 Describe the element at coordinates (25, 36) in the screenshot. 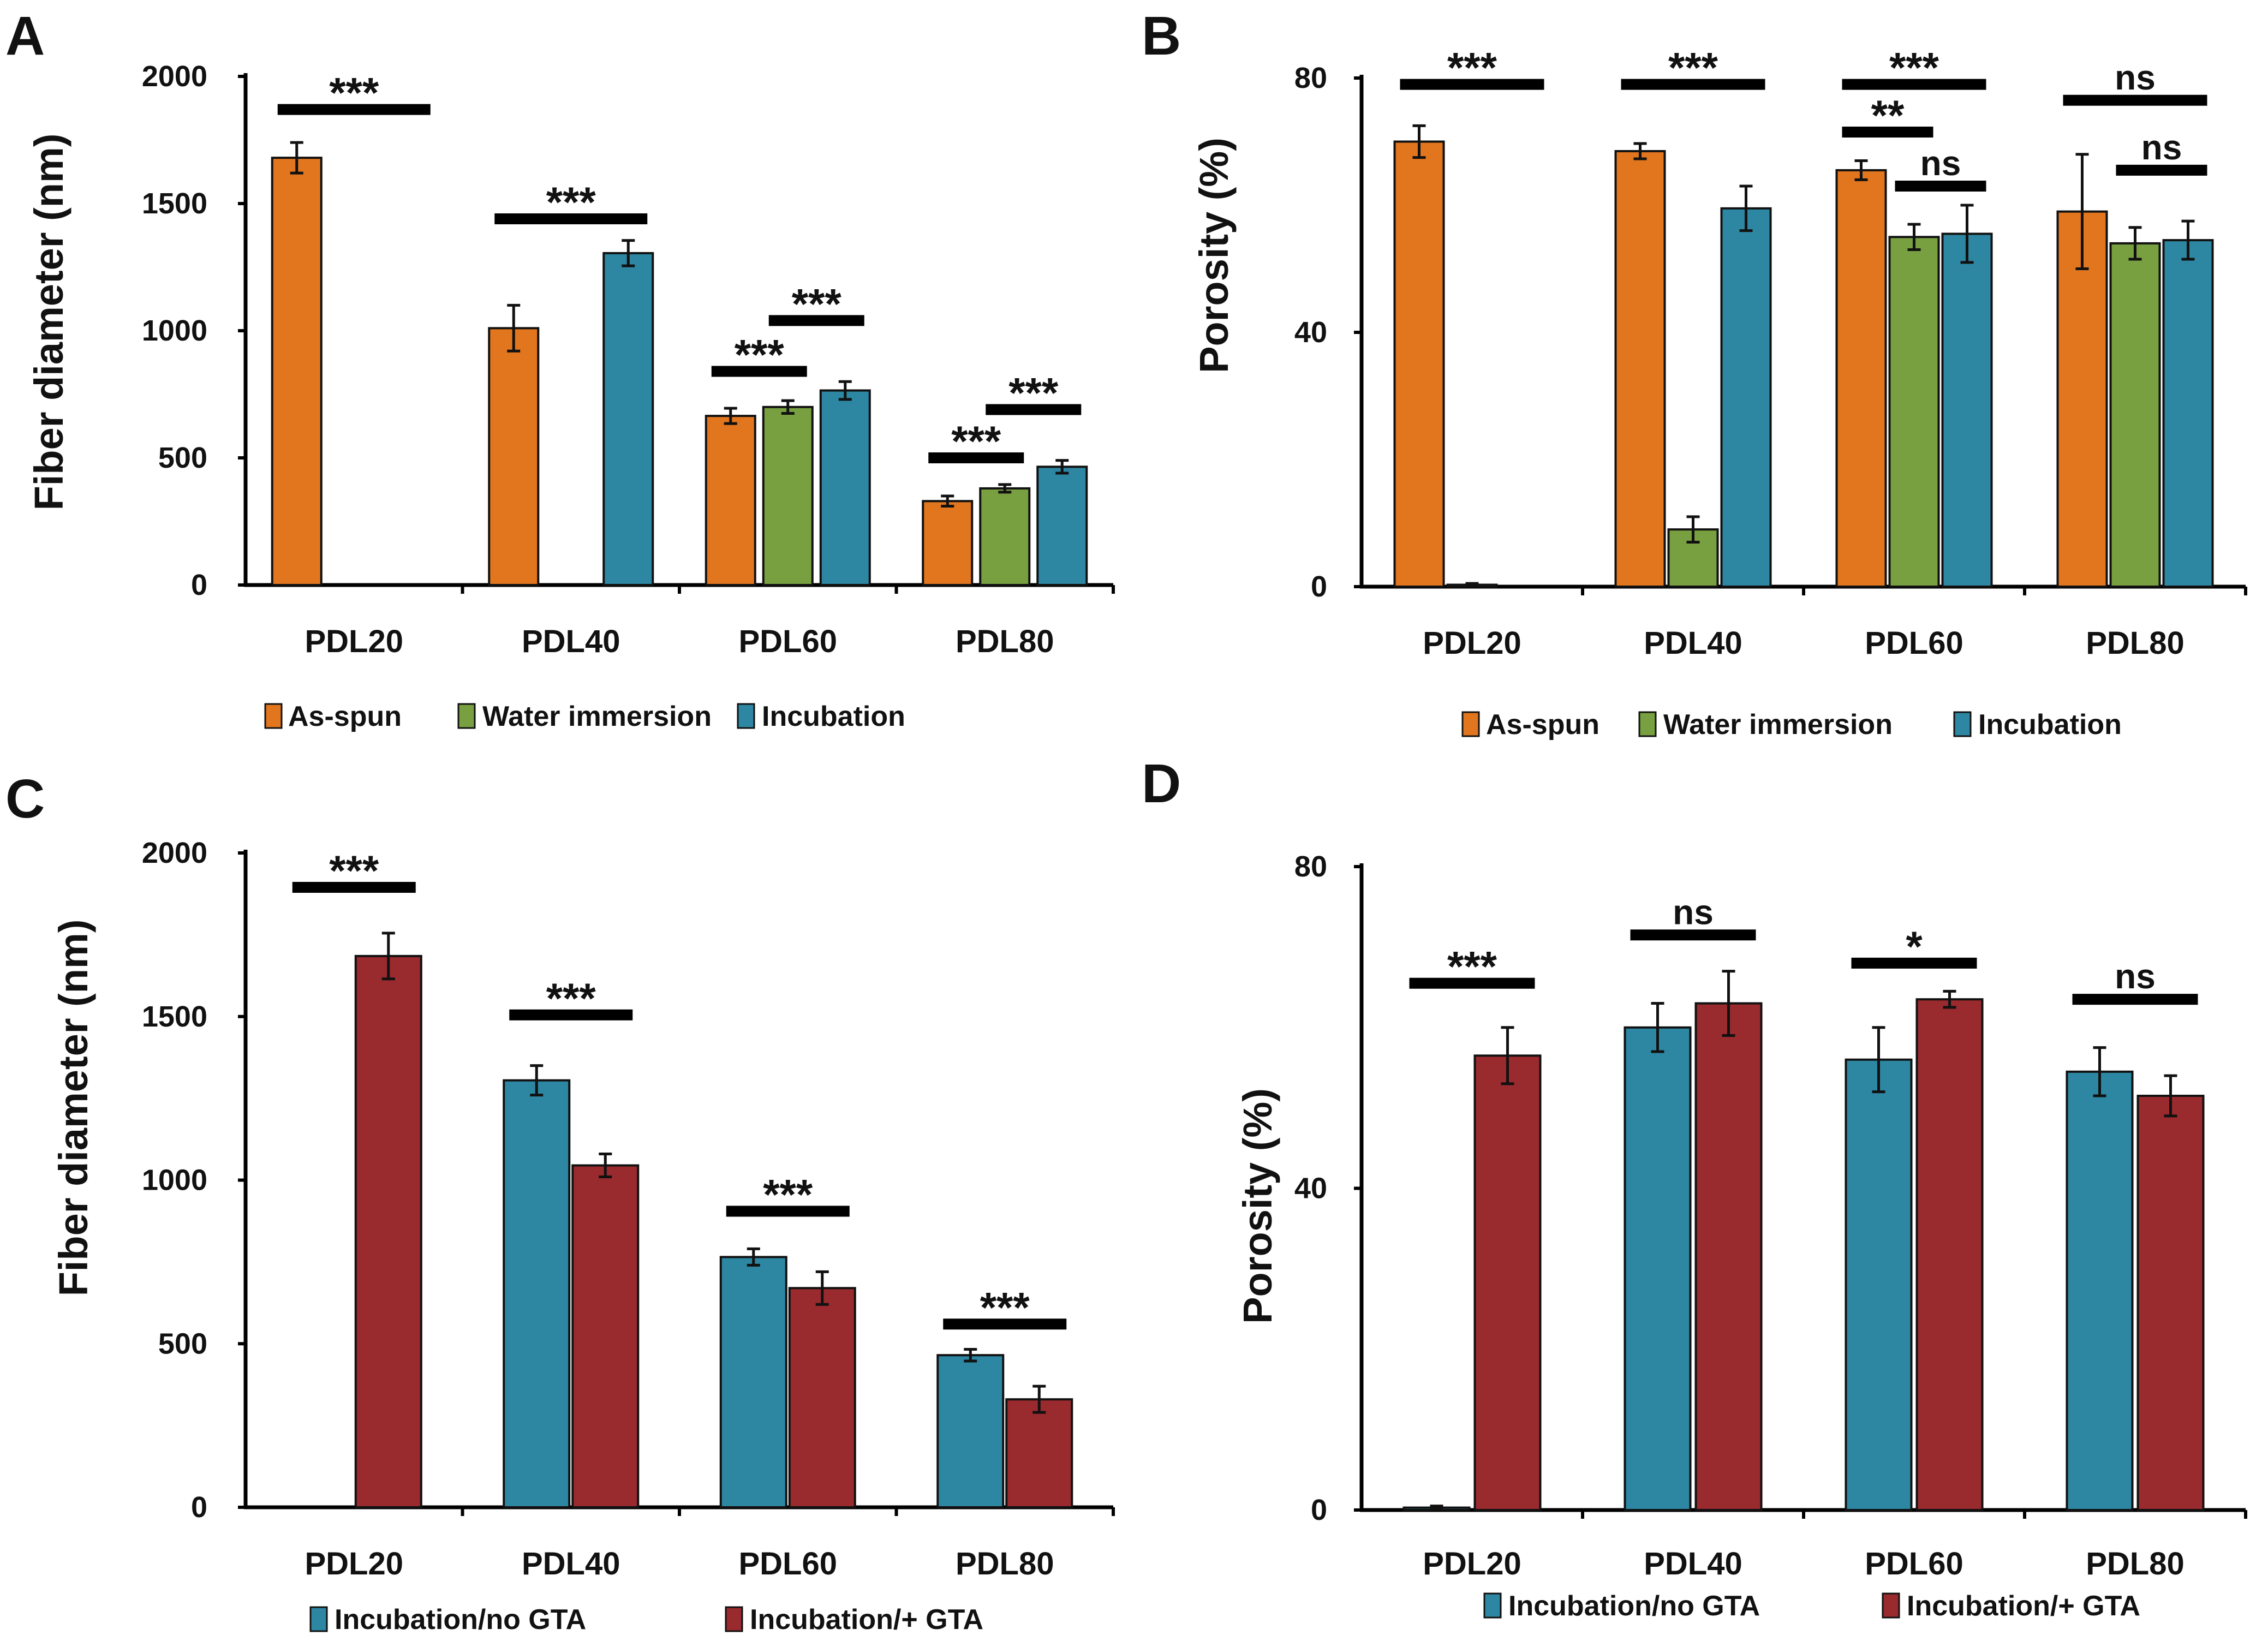

I see `panel-letter-a: A` at that location.